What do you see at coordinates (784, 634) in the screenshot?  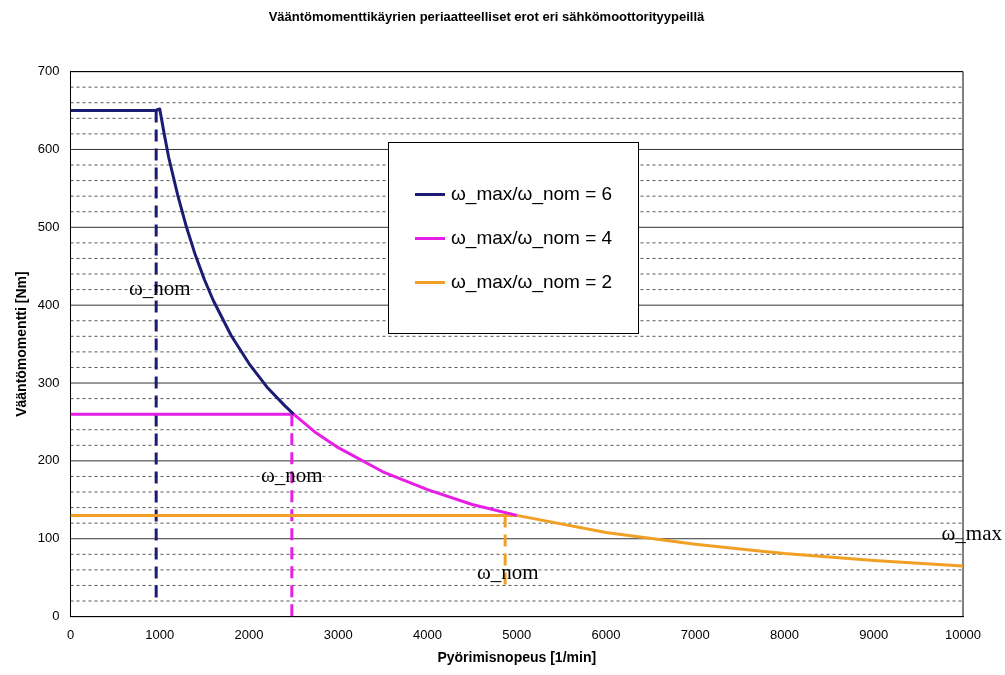 I see `x-tick-label: 8000` at bounding box center [784, 634].